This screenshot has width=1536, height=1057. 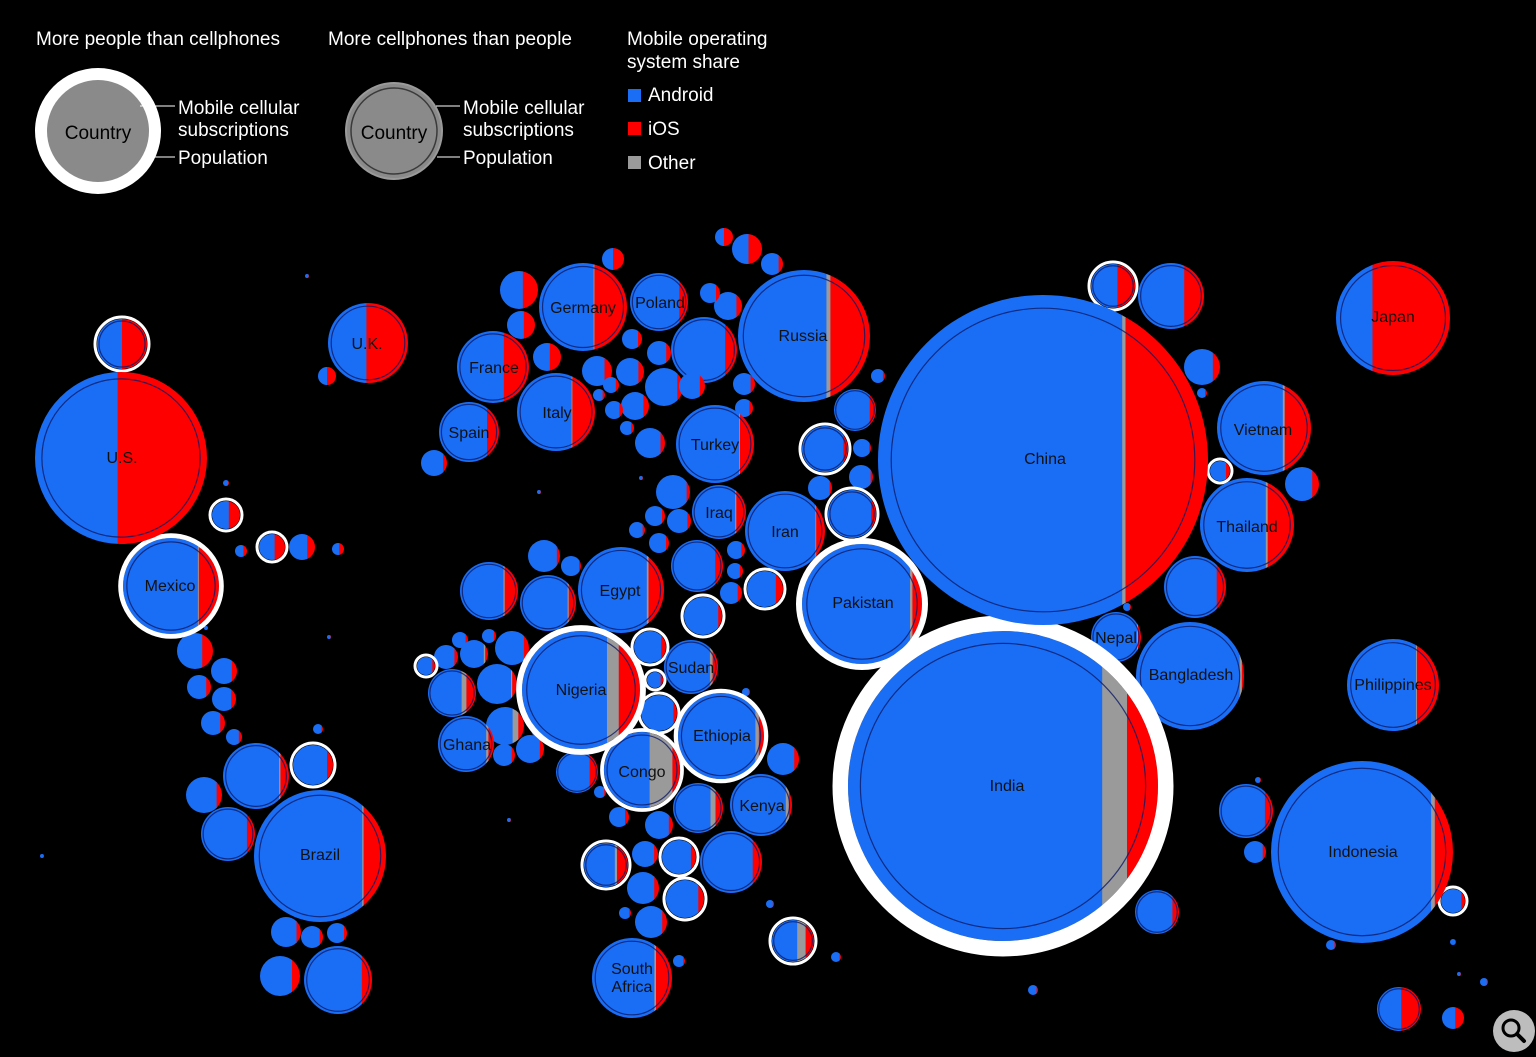 I want to click on small-country-bubble-81-ios-share, so click(x=670, y=825).